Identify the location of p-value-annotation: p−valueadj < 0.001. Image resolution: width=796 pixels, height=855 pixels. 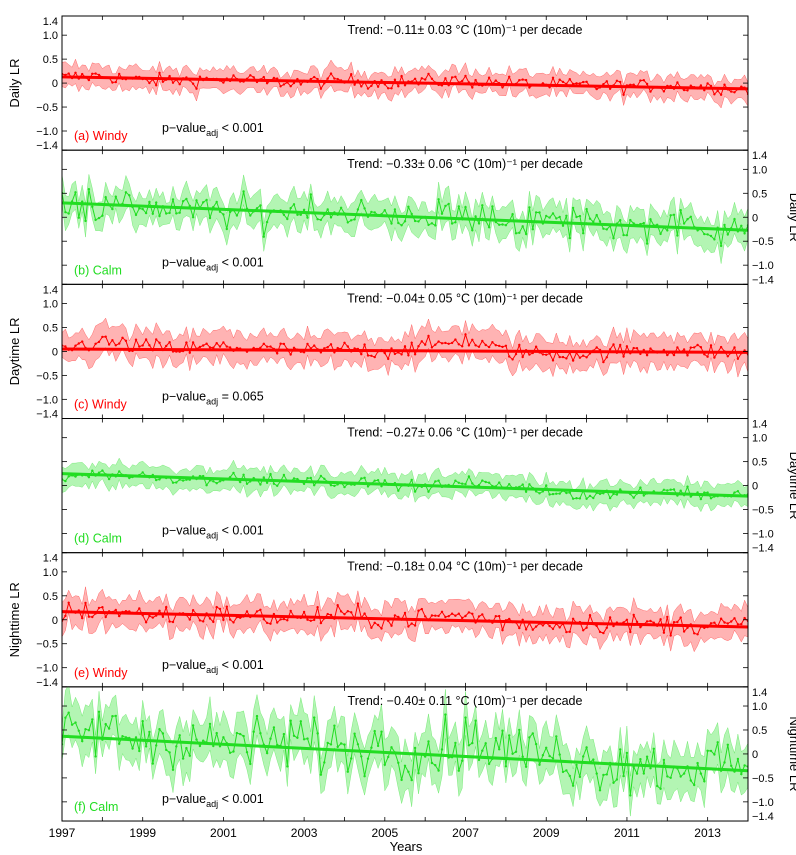
(213, 666).